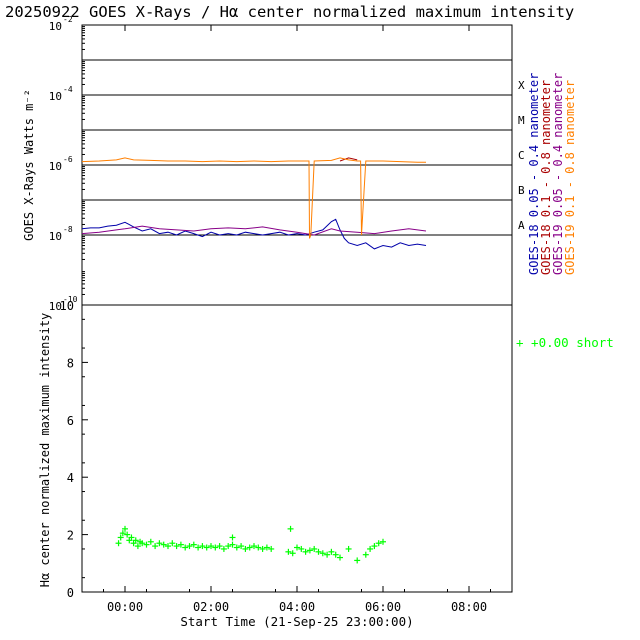 The image size is (640, 640). I want to click on flare-class-x: X, so click(521, 85).